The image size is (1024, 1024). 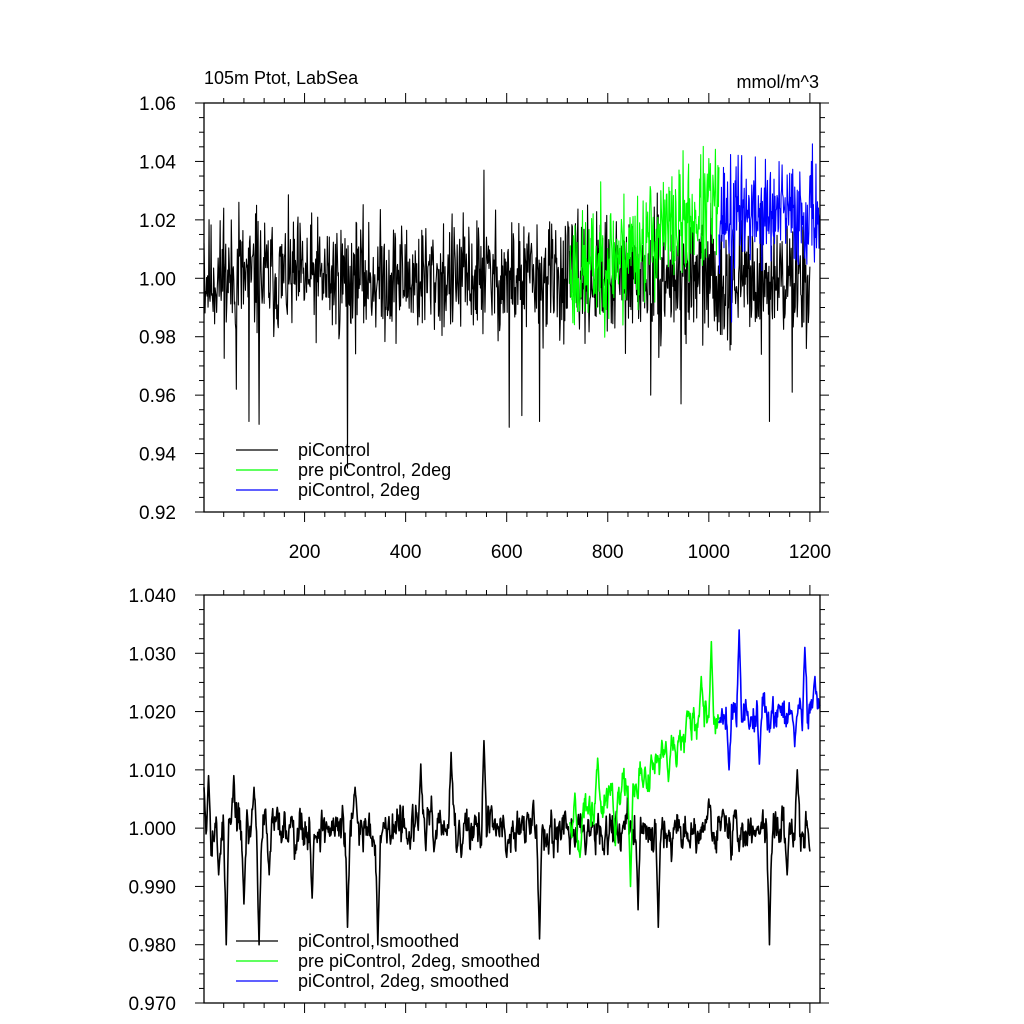 What do you see at coordinates (152, 887) in the screenshot?
I see `y-tick-label: 0.990` at bounding box center [152, 887].